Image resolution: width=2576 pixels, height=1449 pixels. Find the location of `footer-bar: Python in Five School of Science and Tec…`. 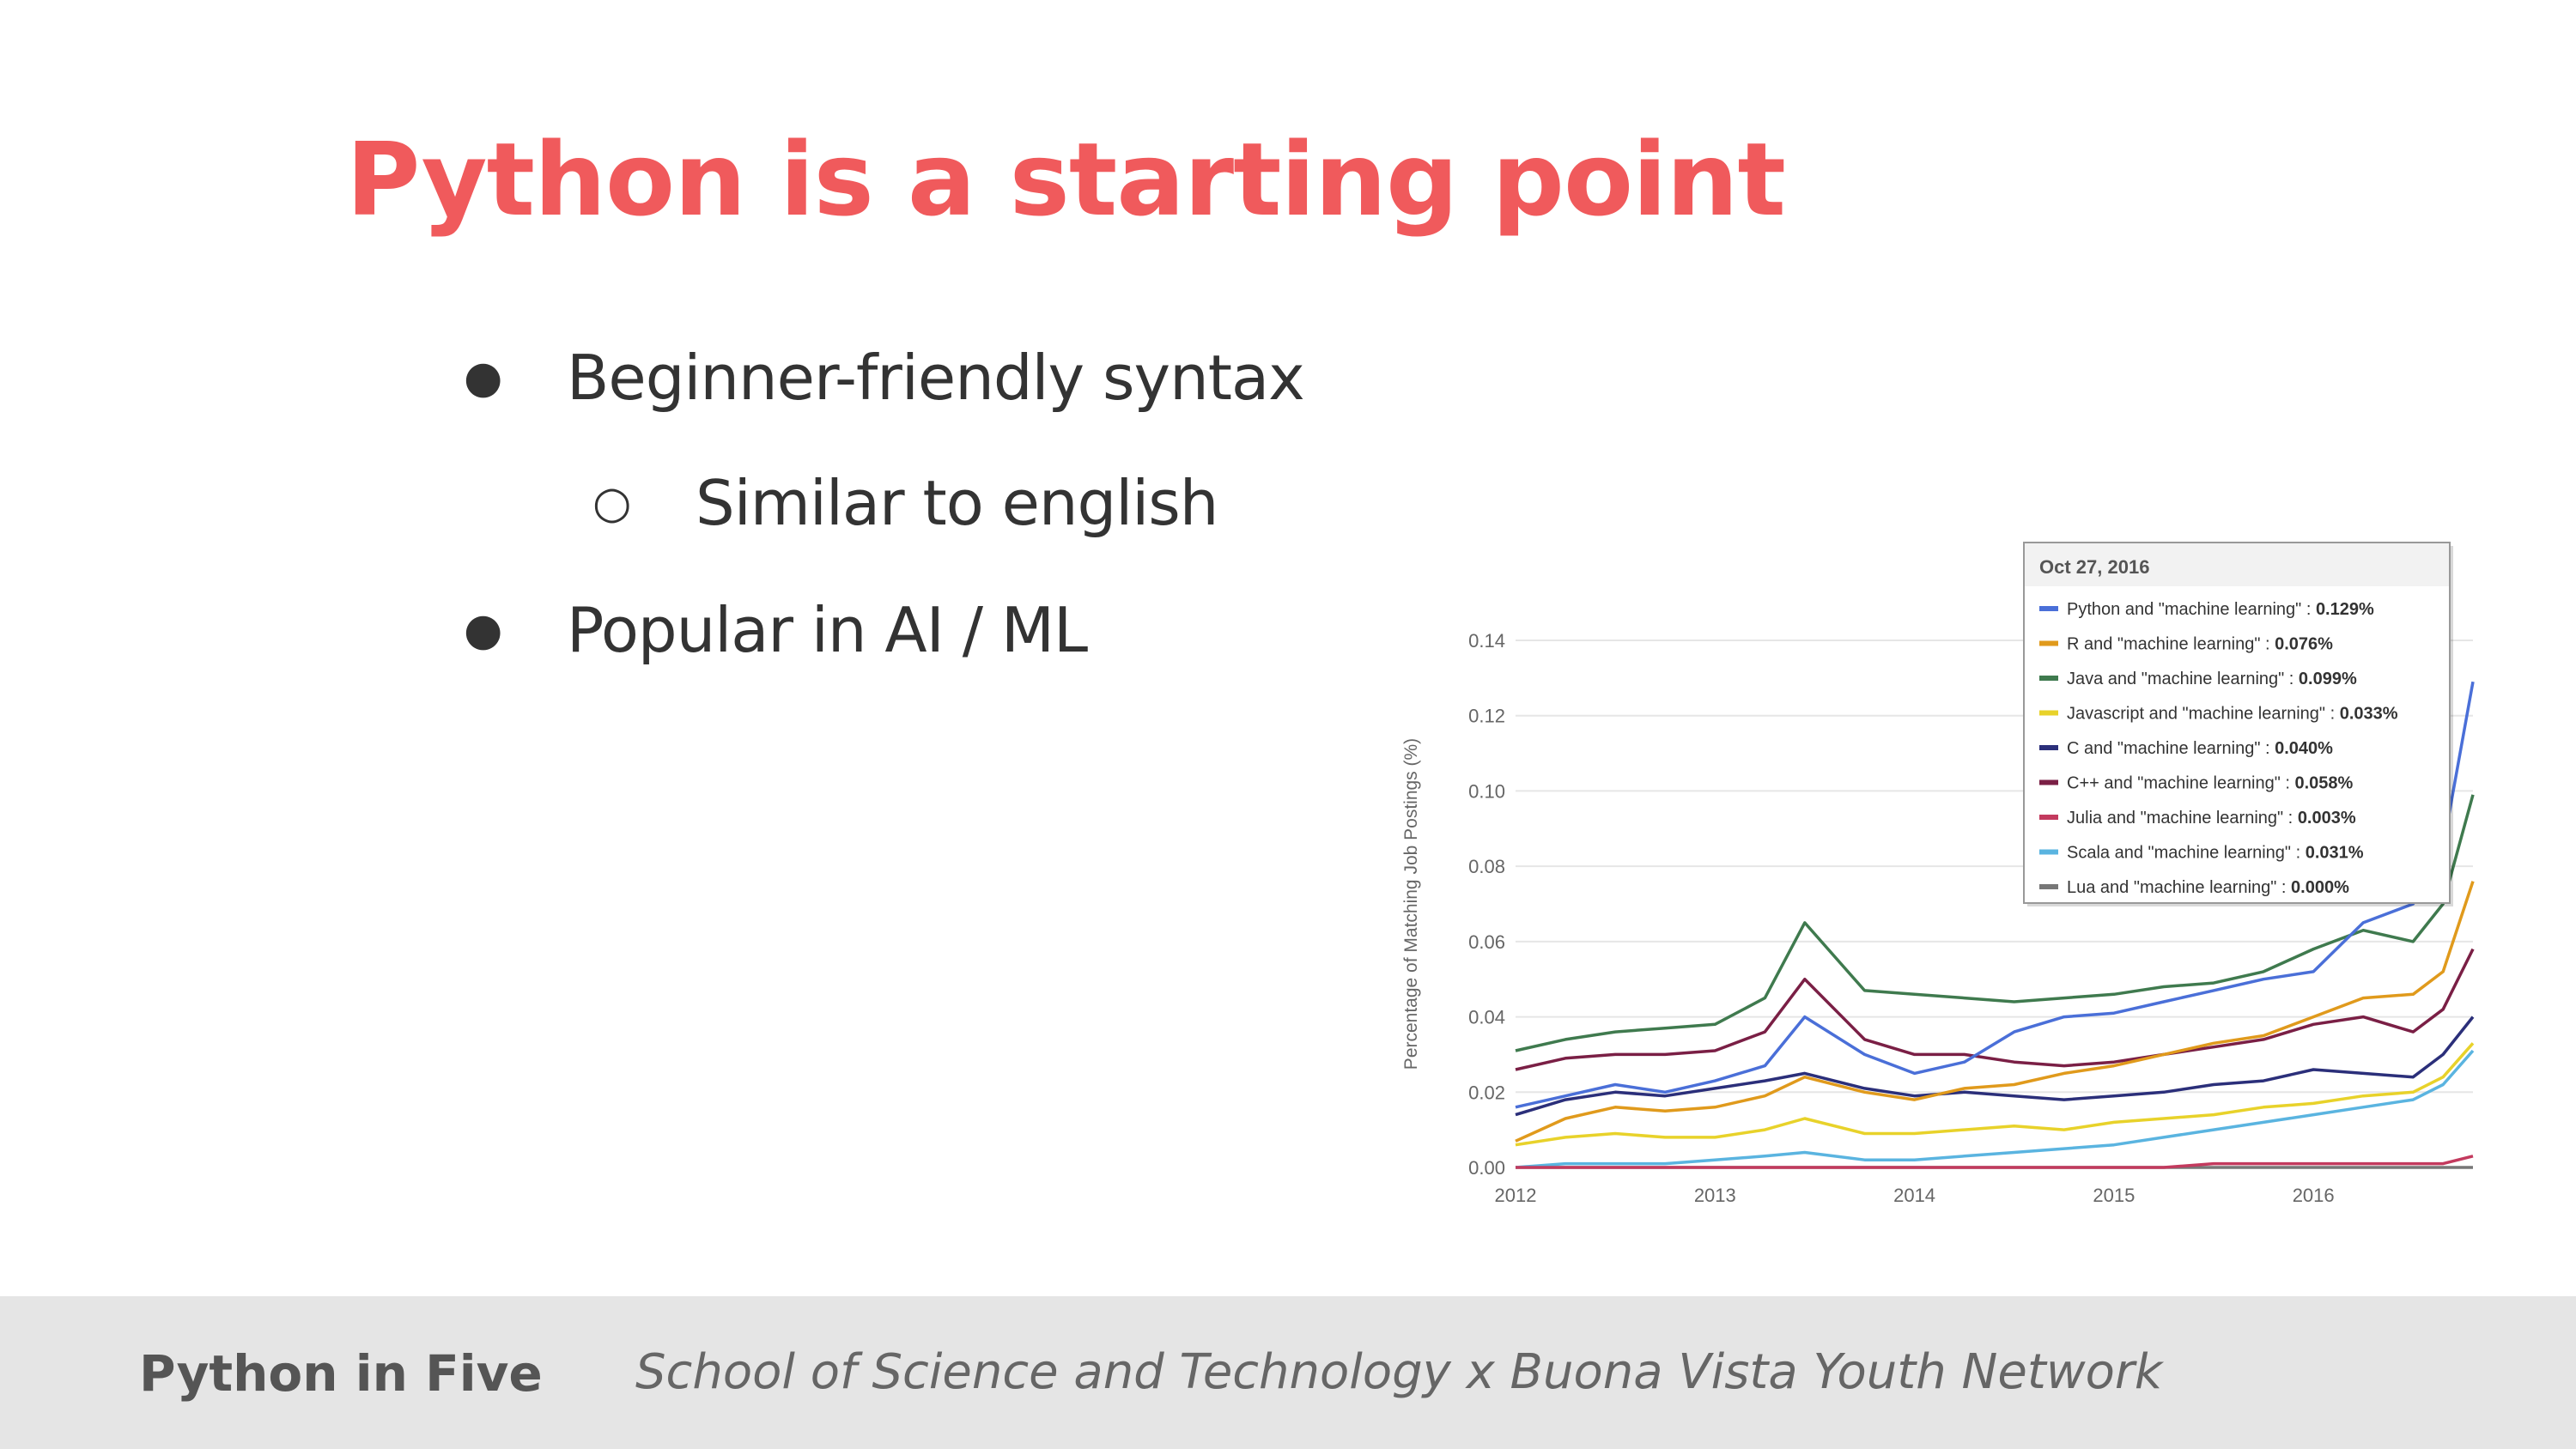

footer-bar: Python in Five School of Science and Tec… is located at coordinates (1288, 1372).